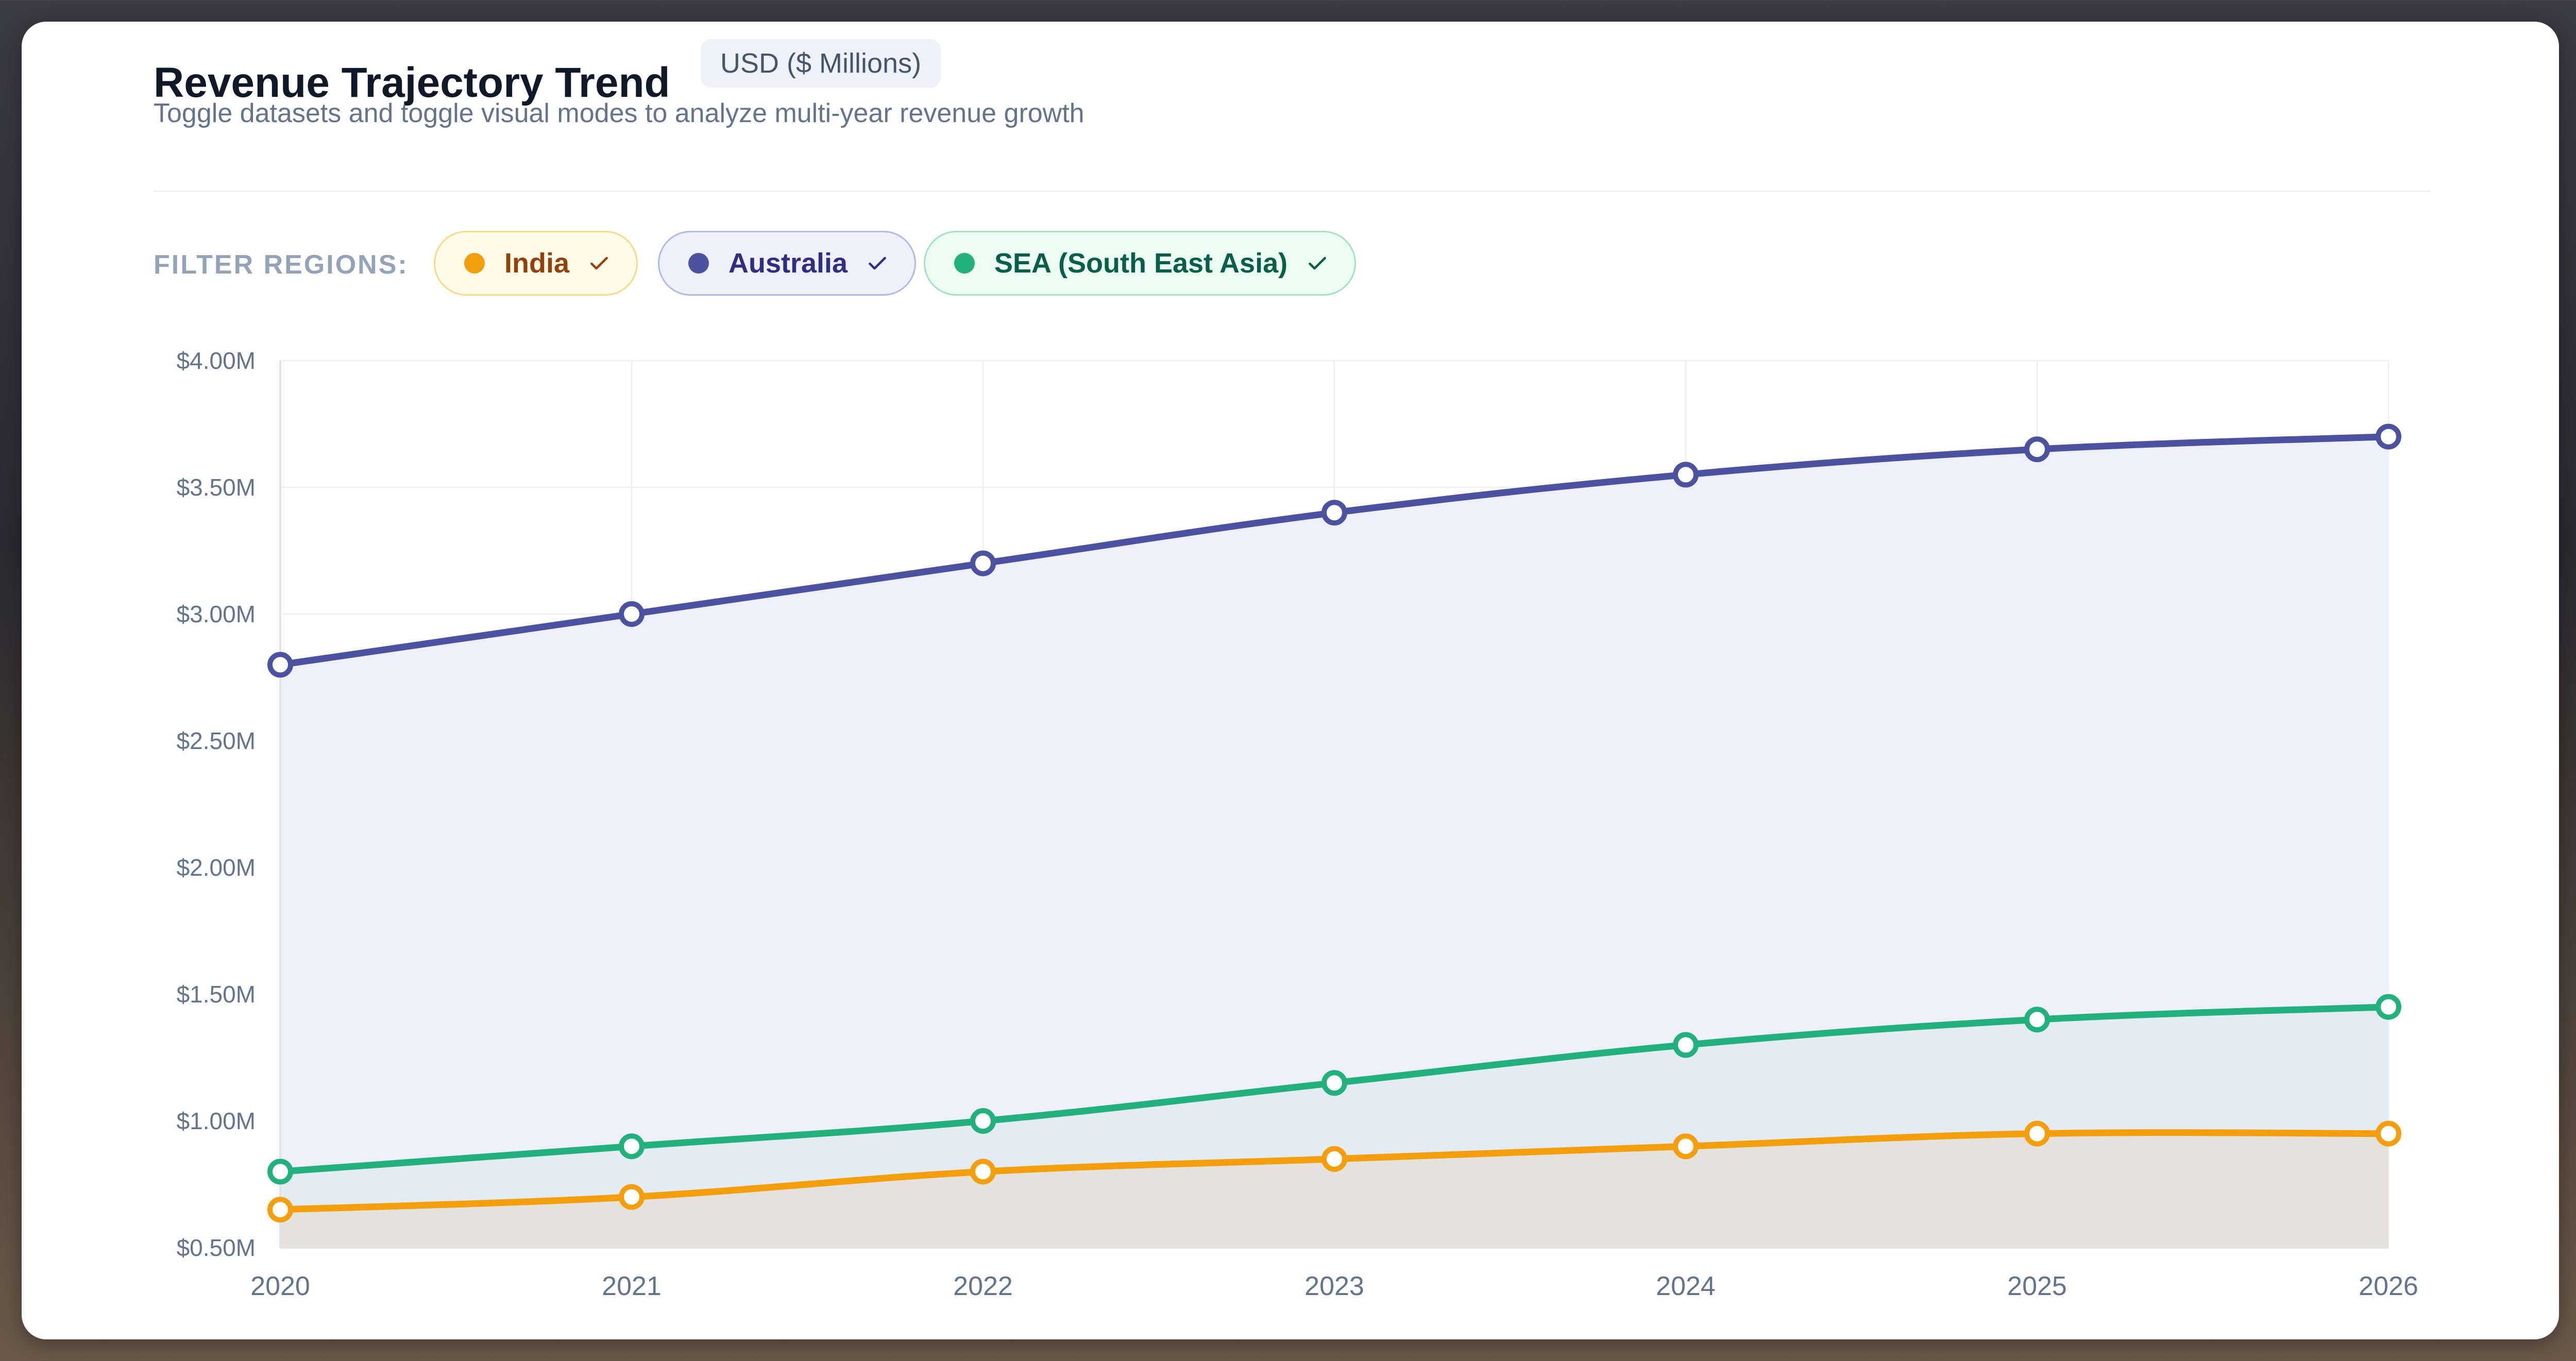 The image size is (2576, 1361). What do you see at coordinates (216, 740) in the screenshot?
I see `y-tick-label: $2.50M` at bounding box center [216, 740].